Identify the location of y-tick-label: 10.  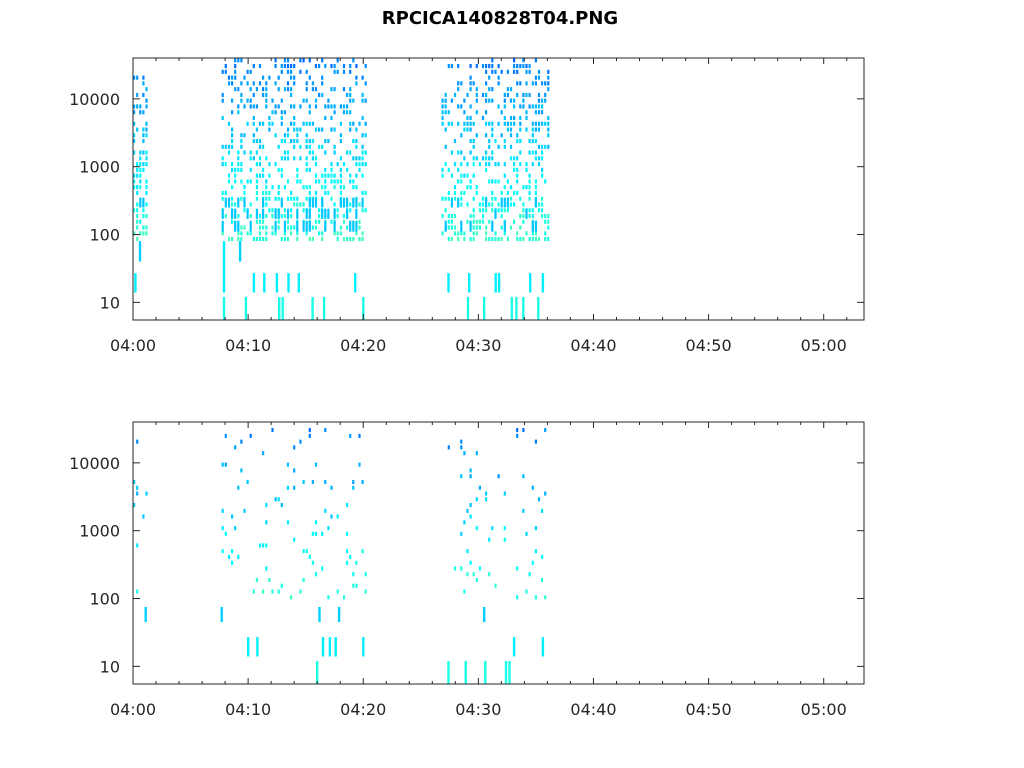
(110, 302).